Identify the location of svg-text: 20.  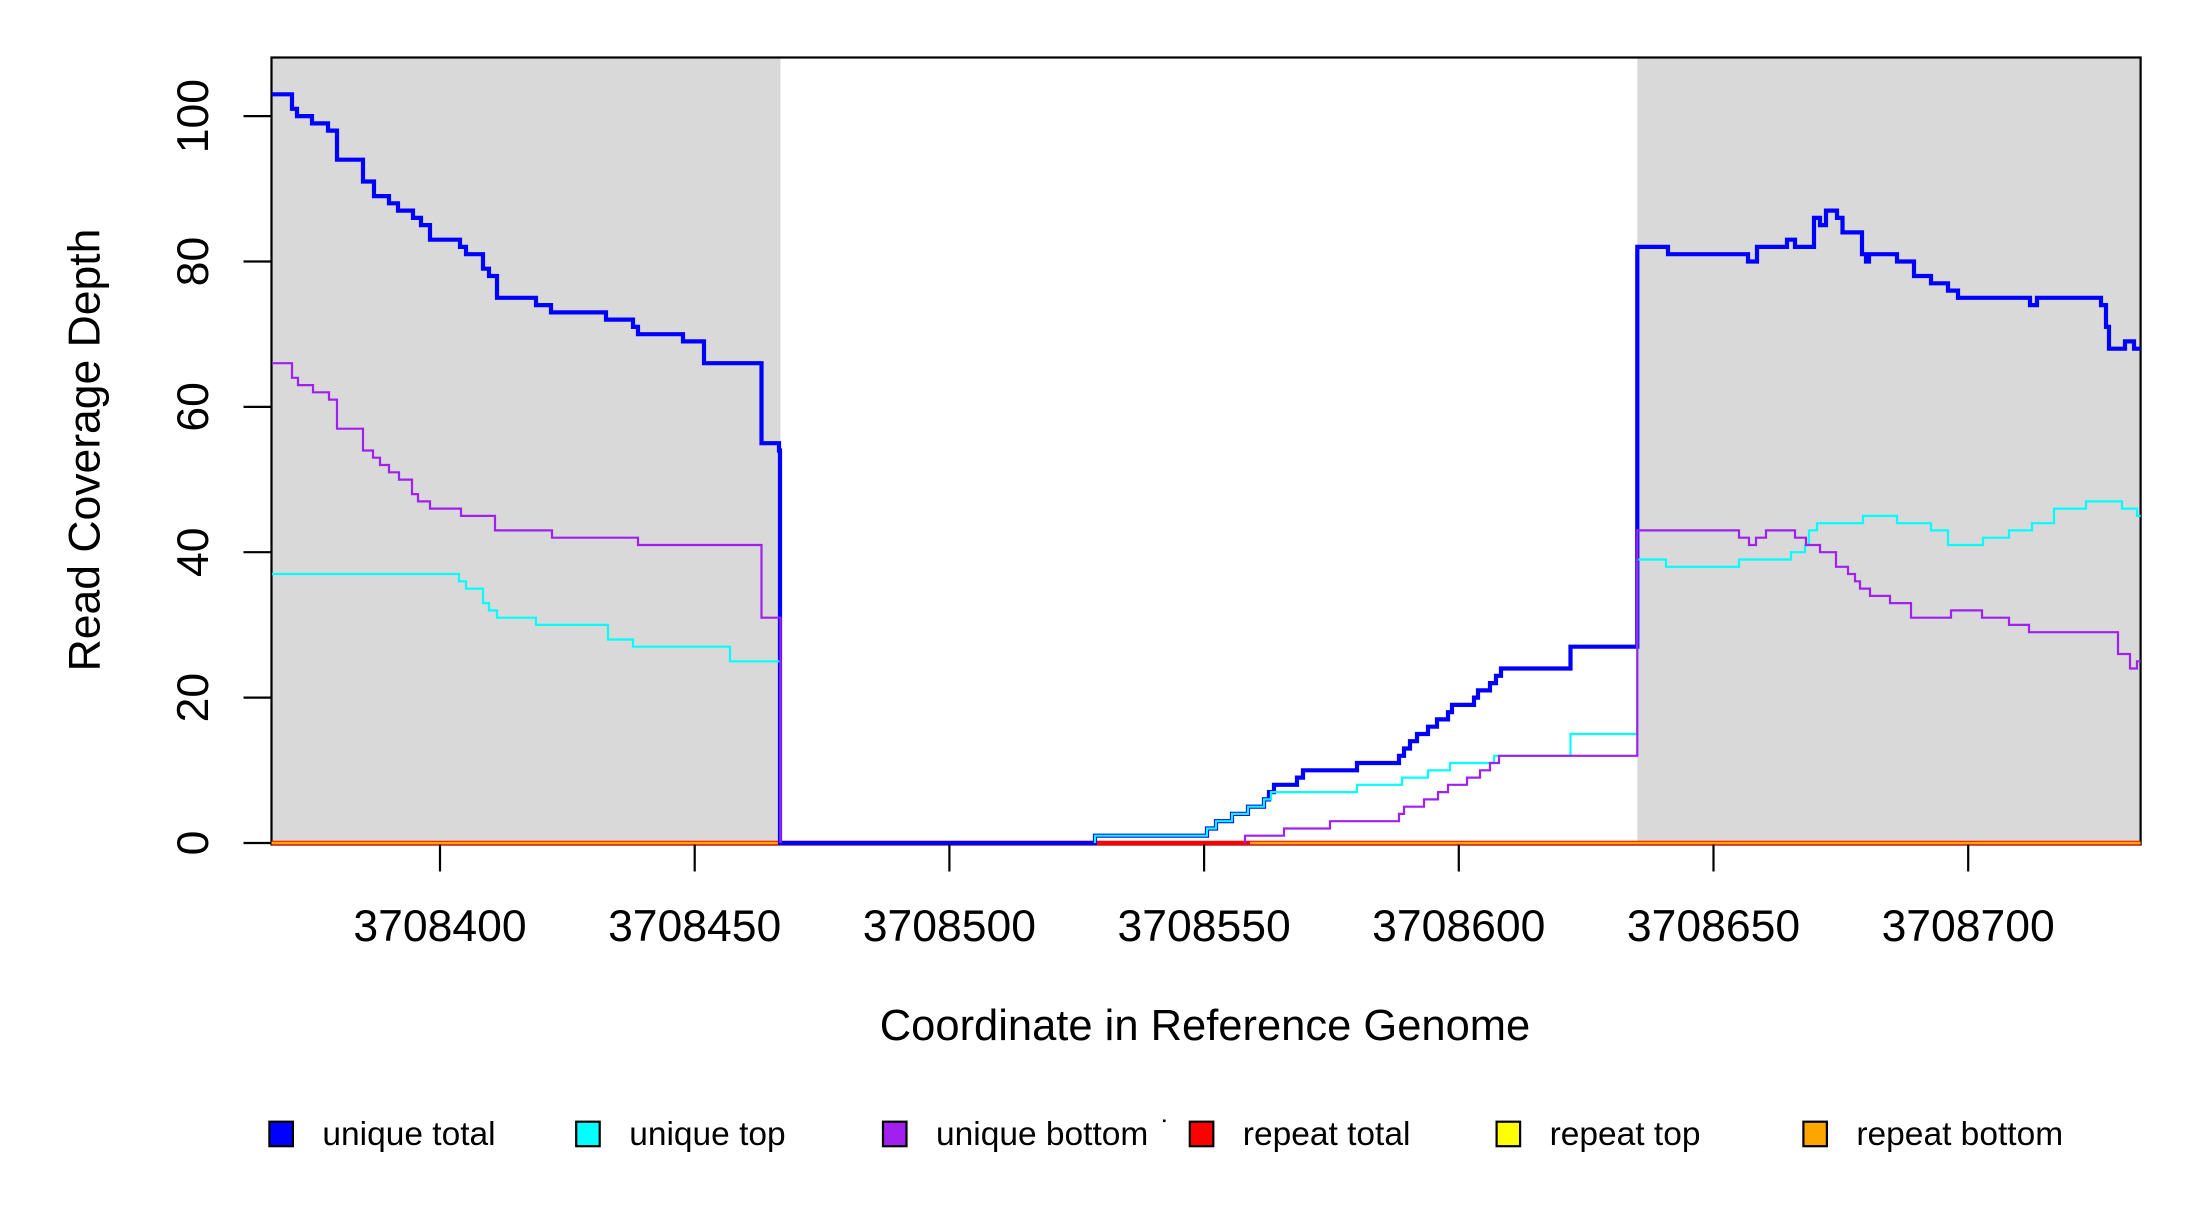
(193, 698).